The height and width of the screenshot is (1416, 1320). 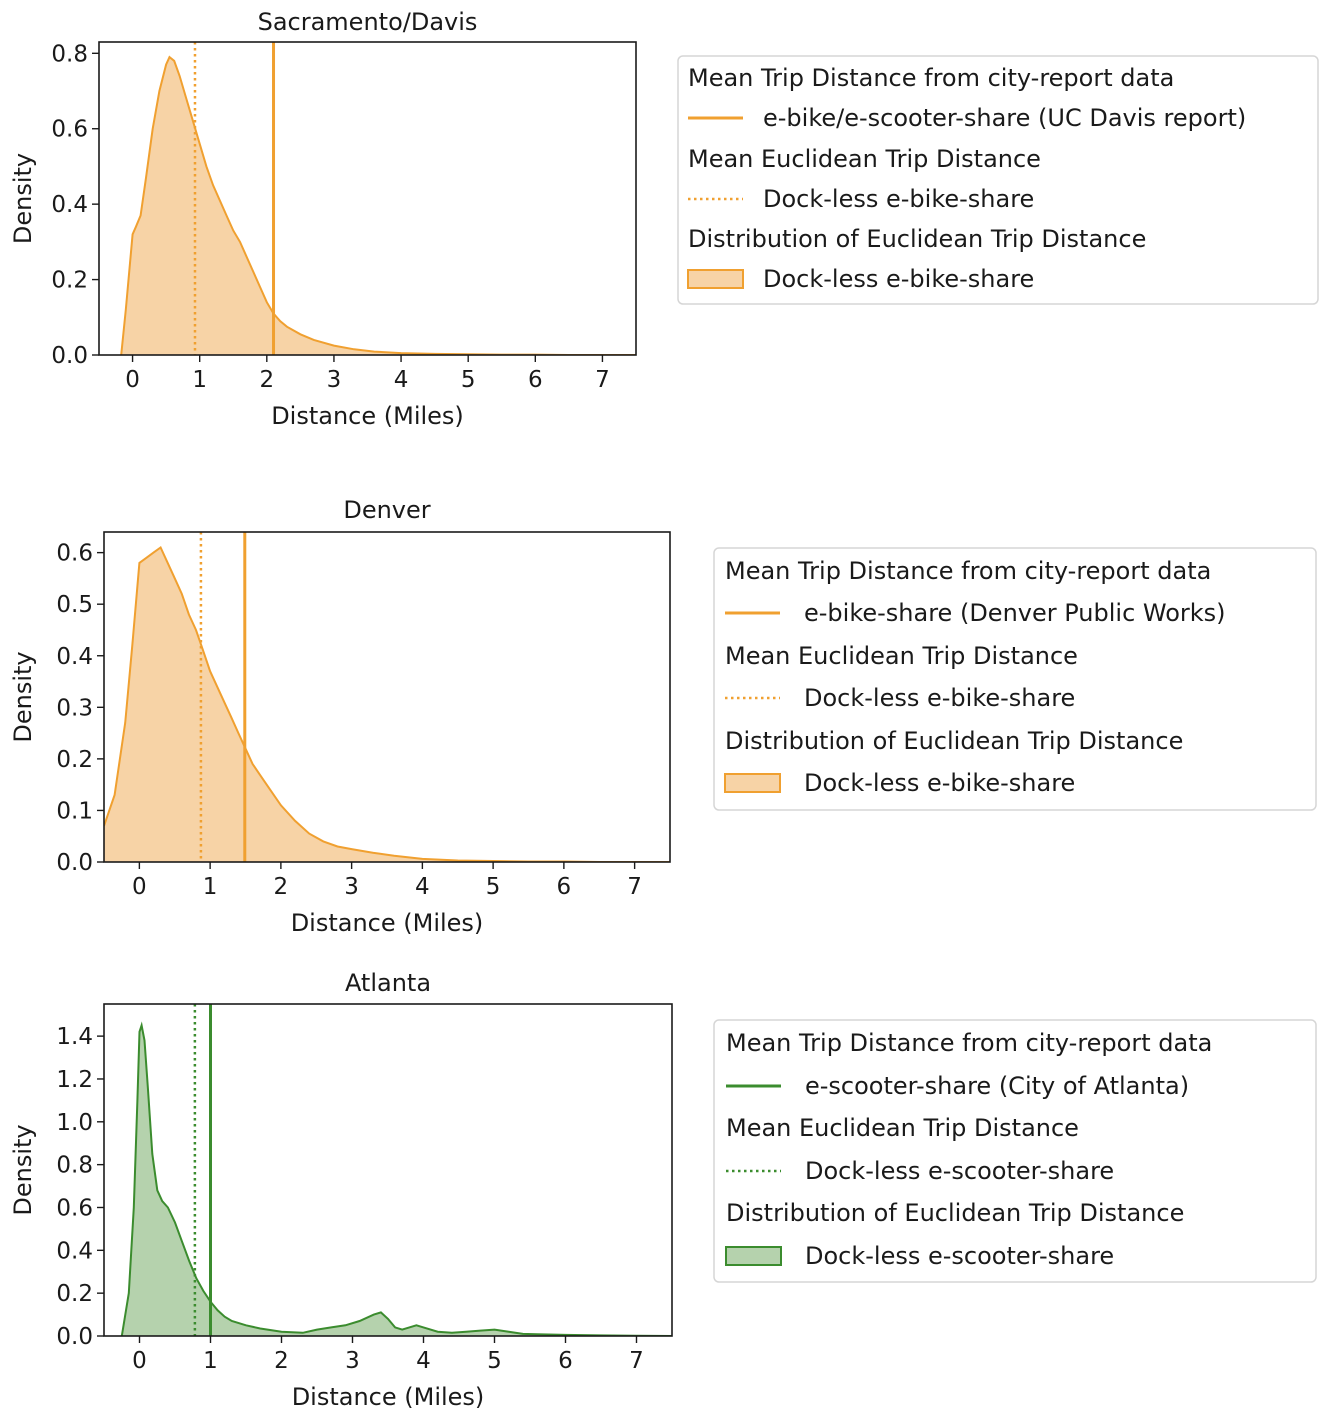 I want to click on legend-entry-label: e-scooter-share (City of Atlanta), so click(x=997, y=1086).